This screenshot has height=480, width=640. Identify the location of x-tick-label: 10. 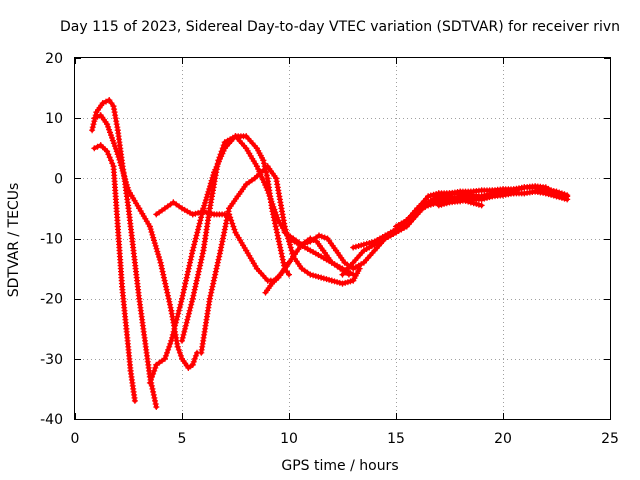
(289, 439).